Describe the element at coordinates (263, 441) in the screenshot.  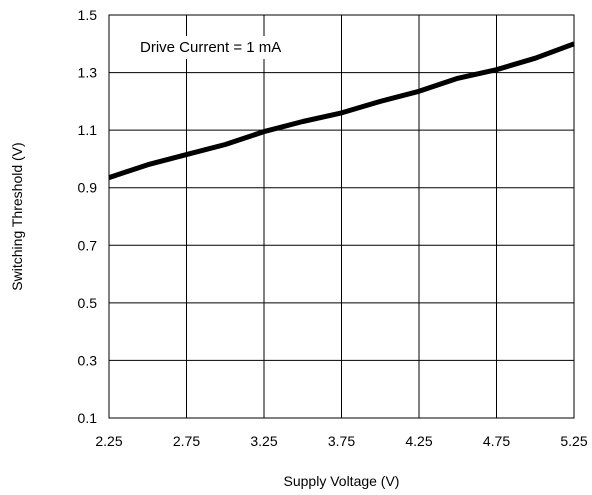
I see `x-tick-label: 3.25` at that location.